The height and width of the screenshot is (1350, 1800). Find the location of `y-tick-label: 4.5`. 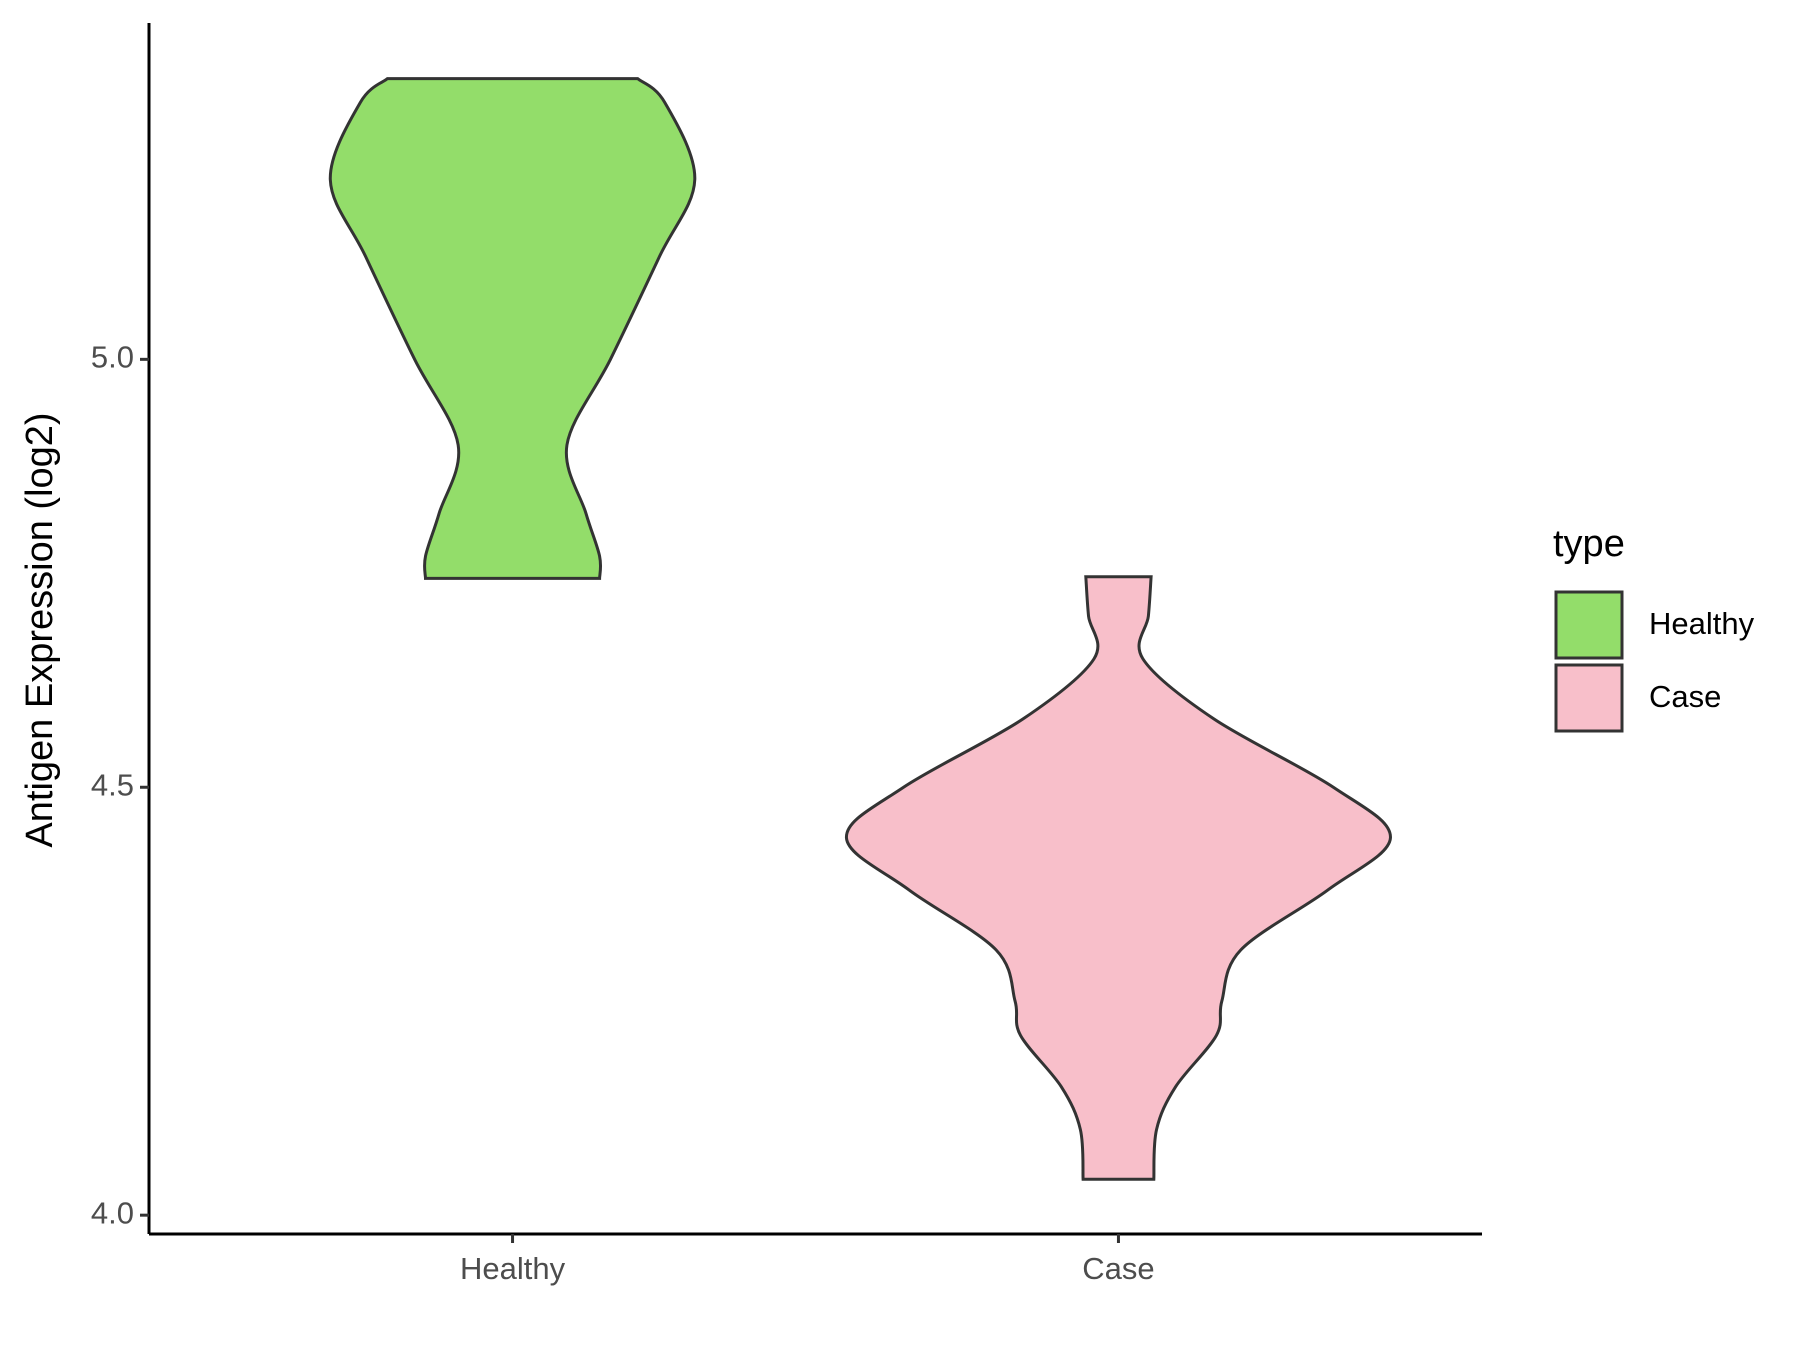

y-tick-label: 4.5 is located at coordinates (112, 784).